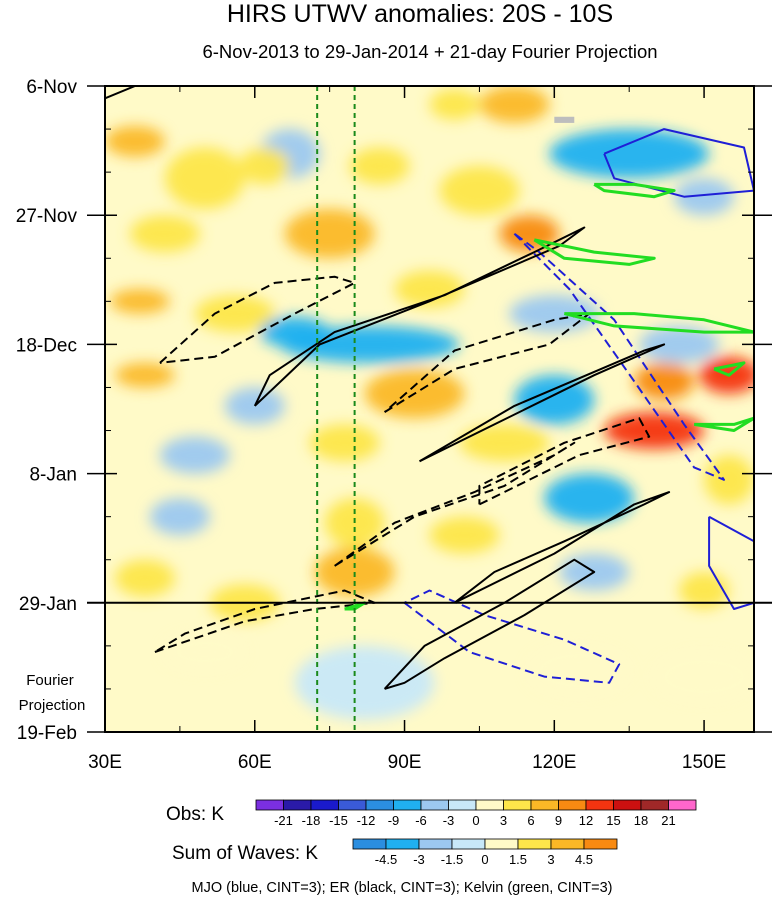 The height and width of the screenshot is (899, 772). What do you see at coordinates (564, 119) in the screenshot?
I see `missing-data-box` at bounding box center [564, 119].